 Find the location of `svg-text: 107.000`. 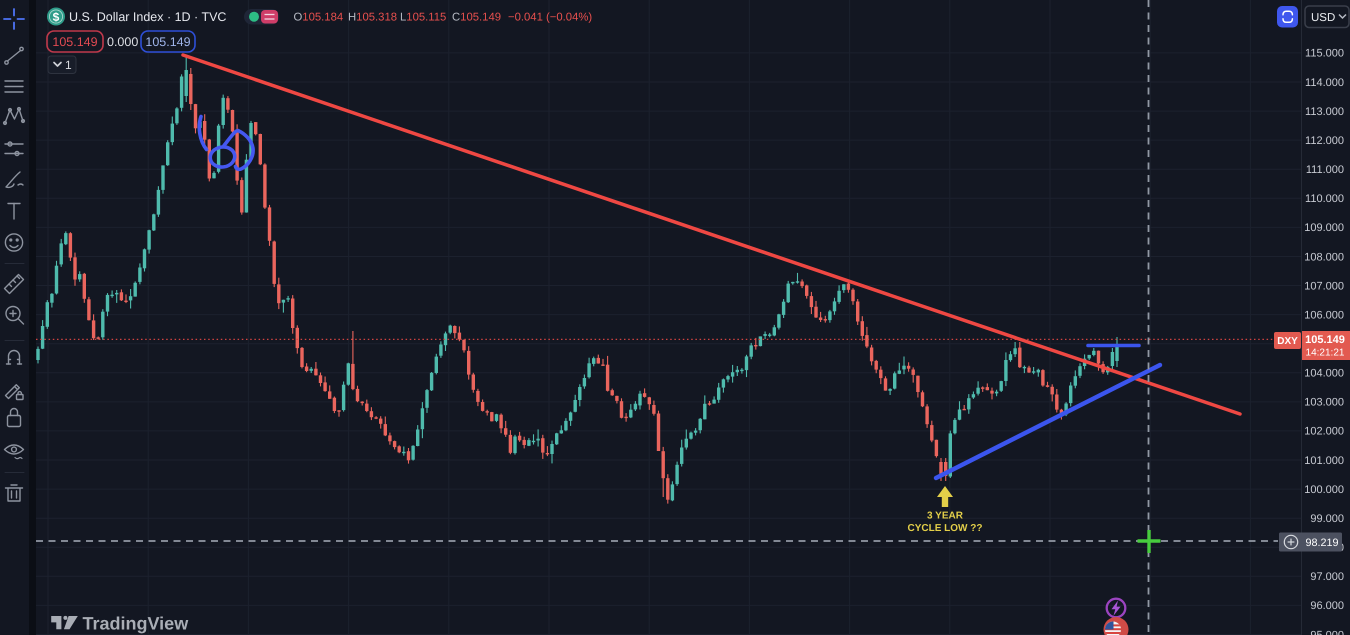

svg-text: 107.000 is located at coordinates (1324, 286).